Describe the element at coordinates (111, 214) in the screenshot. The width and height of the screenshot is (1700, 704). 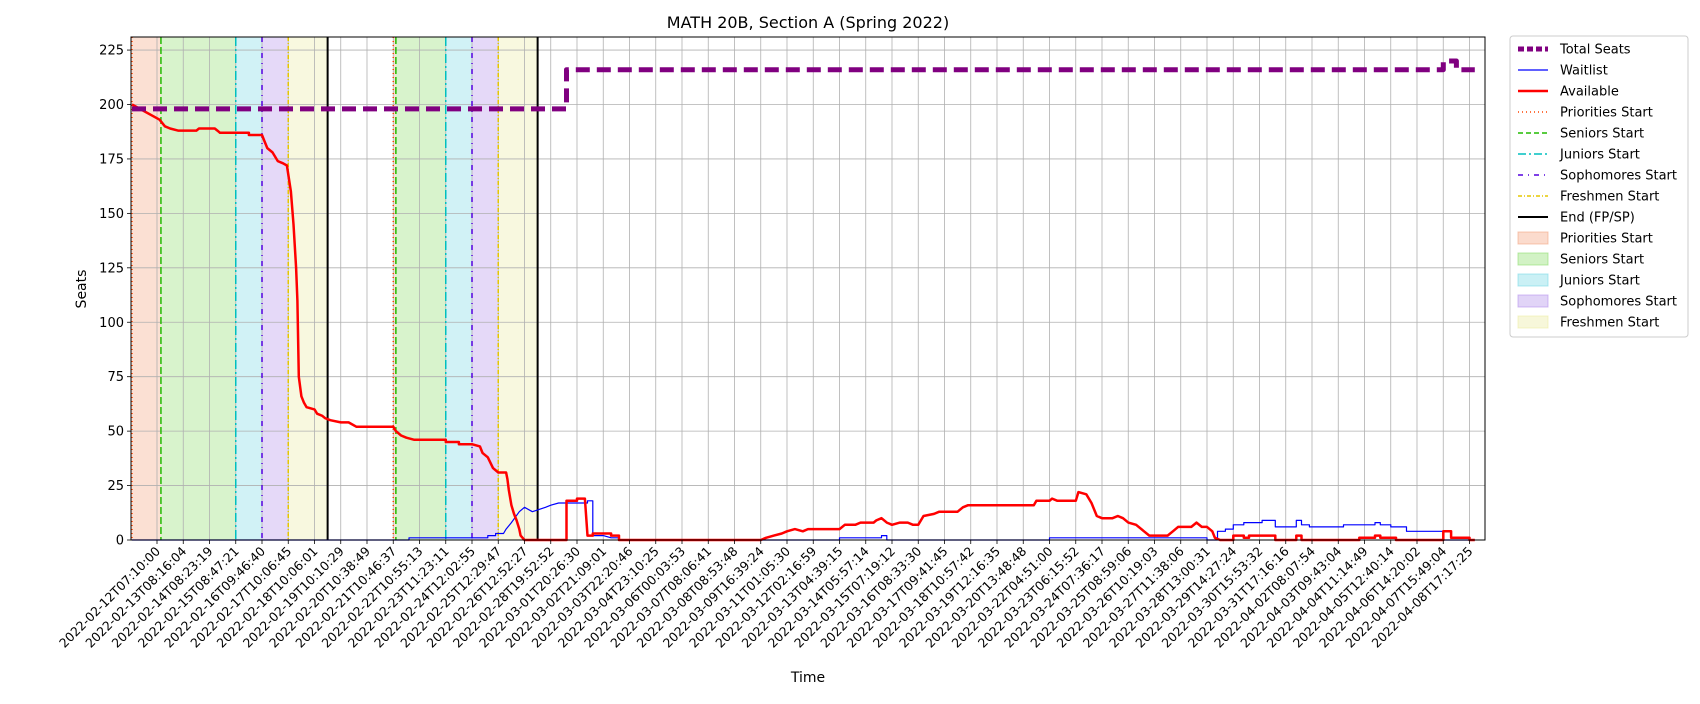
I see `y-tick-label: 150` at that location.